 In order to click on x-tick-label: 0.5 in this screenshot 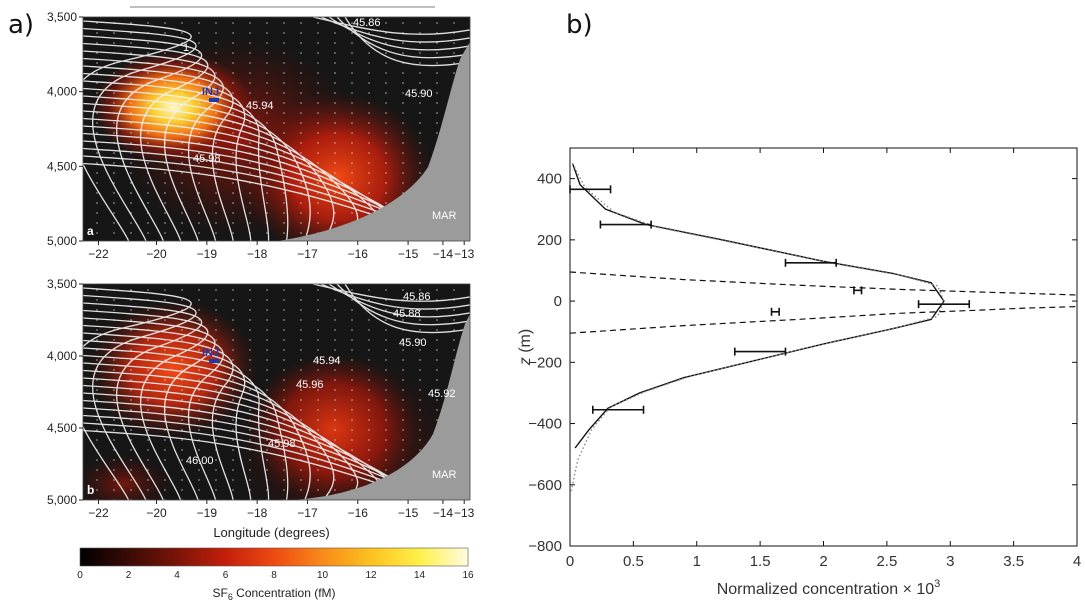, I will do `click(633, 561)`.